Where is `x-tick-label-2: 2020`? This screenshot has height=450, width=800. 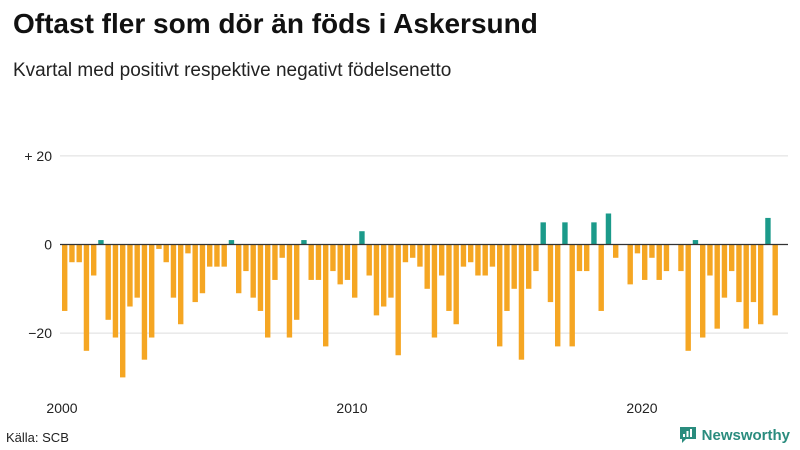 x-tick-label-2: 2020 is located at coordinates (641, 408).